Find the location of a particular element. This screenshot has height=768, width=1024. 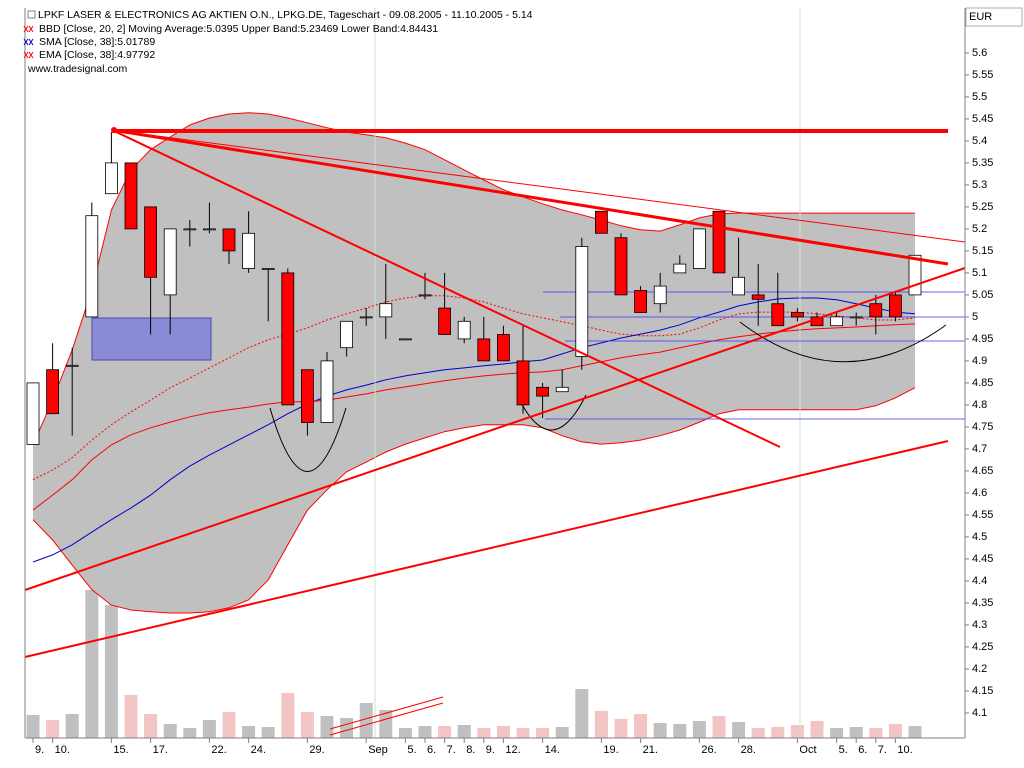

y-tick-label: 4.6 is located at coordinates (979, 493).